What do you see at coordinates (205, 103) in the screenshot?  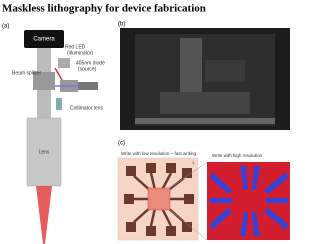 I see `photo-stage` at bounding box center [205, 103].